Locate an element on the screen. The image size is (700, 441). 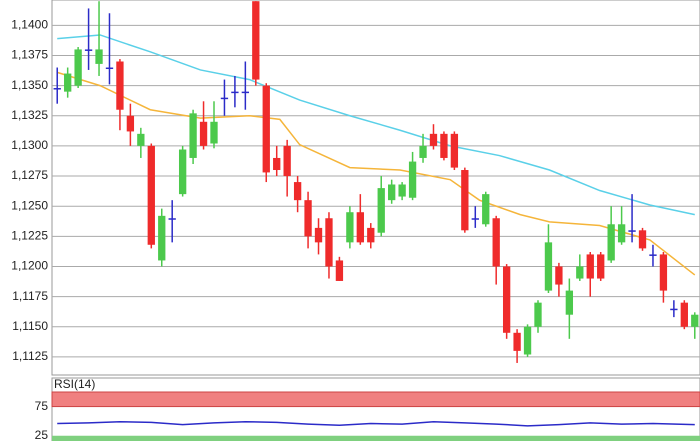
y-tick-label: 1,1150 is located at coordinates (30, 326).